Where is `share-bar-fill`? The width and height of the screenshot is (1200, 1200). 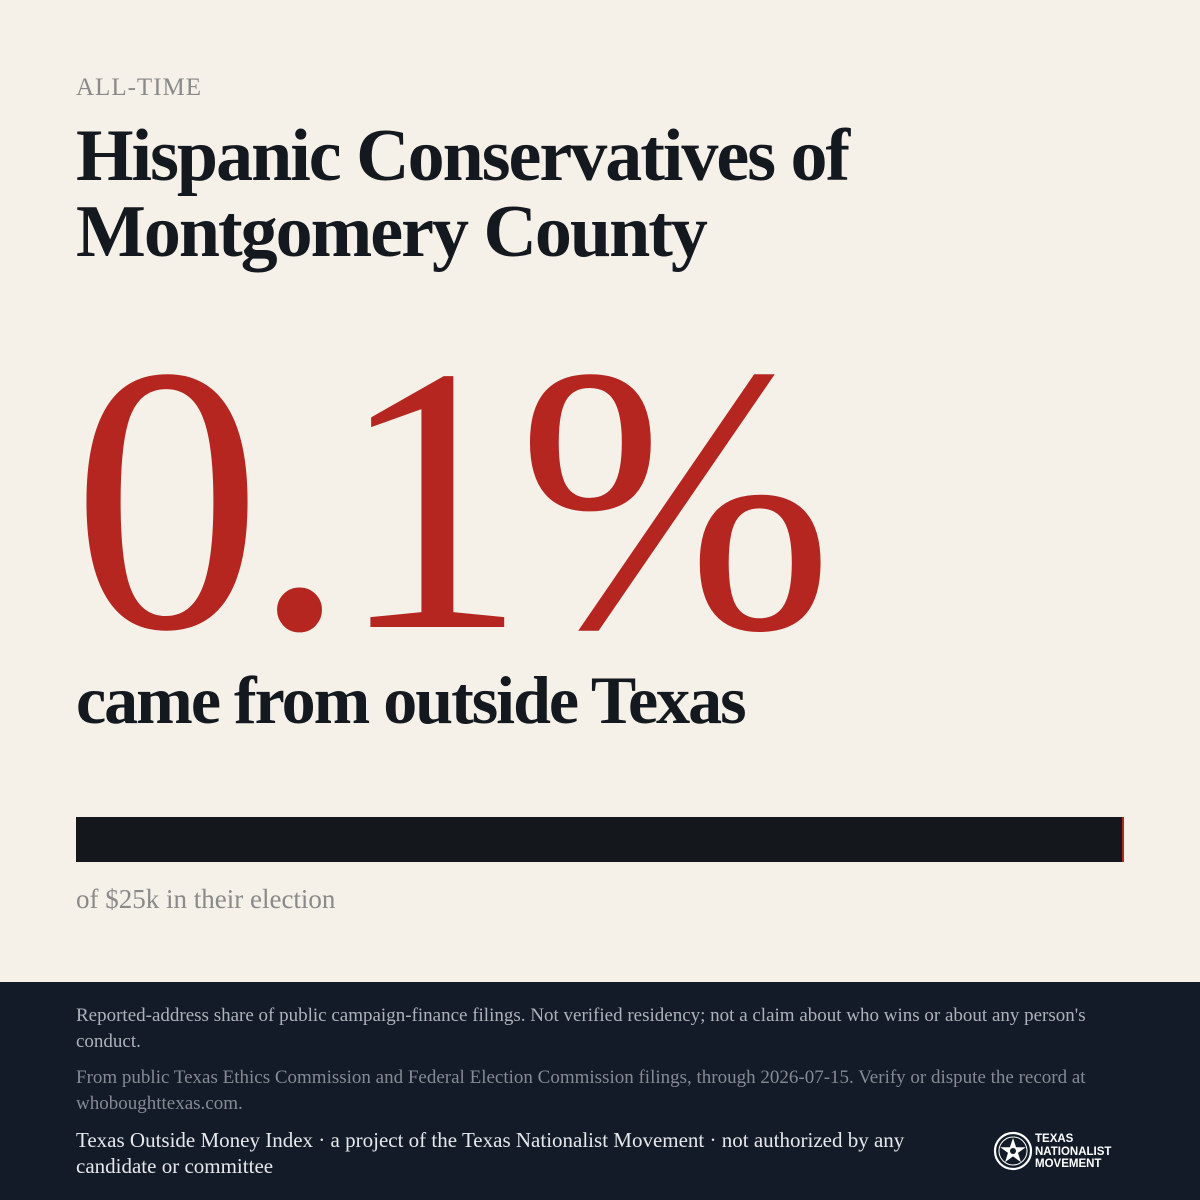
share-bar-fill is located at coordinates (1123, 839).